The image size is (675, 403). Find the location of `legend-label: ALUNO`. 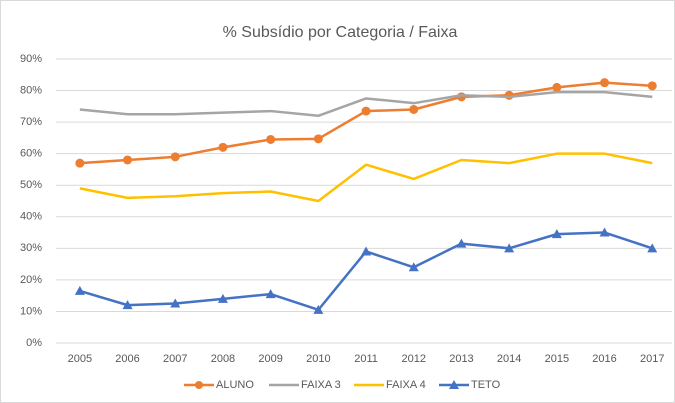

legend-label: ALUNO is located at coordinates (235, 385).